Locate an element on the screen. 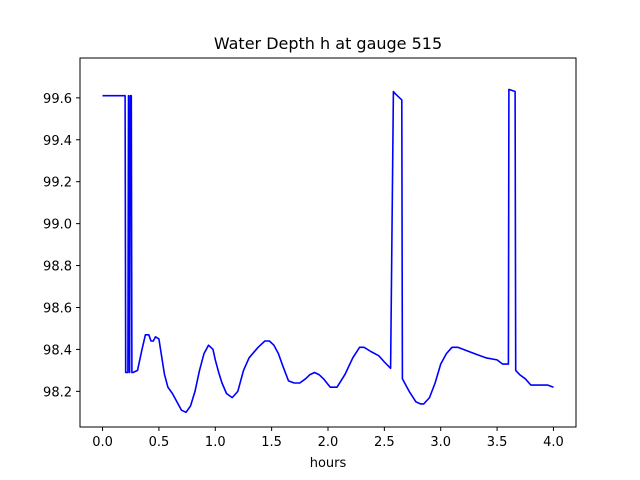 This screenshot has width=640, height=480. x-tick-label: 3.0 is located at coordinates (440, 442).